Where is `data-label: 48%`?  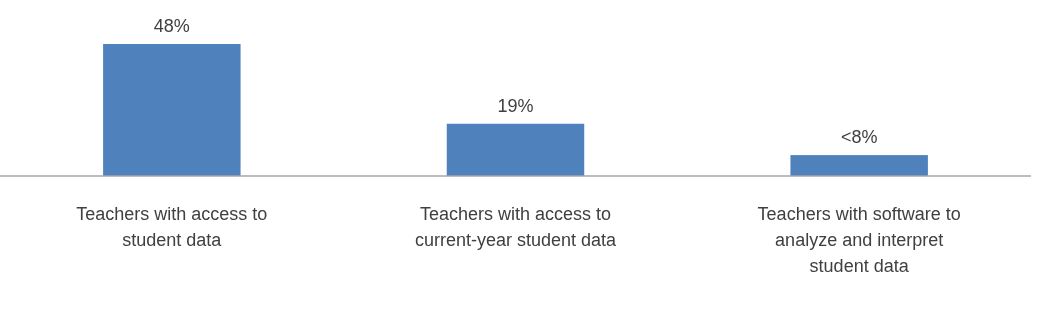 data-label: 48% is located at coordinates (171, 26).